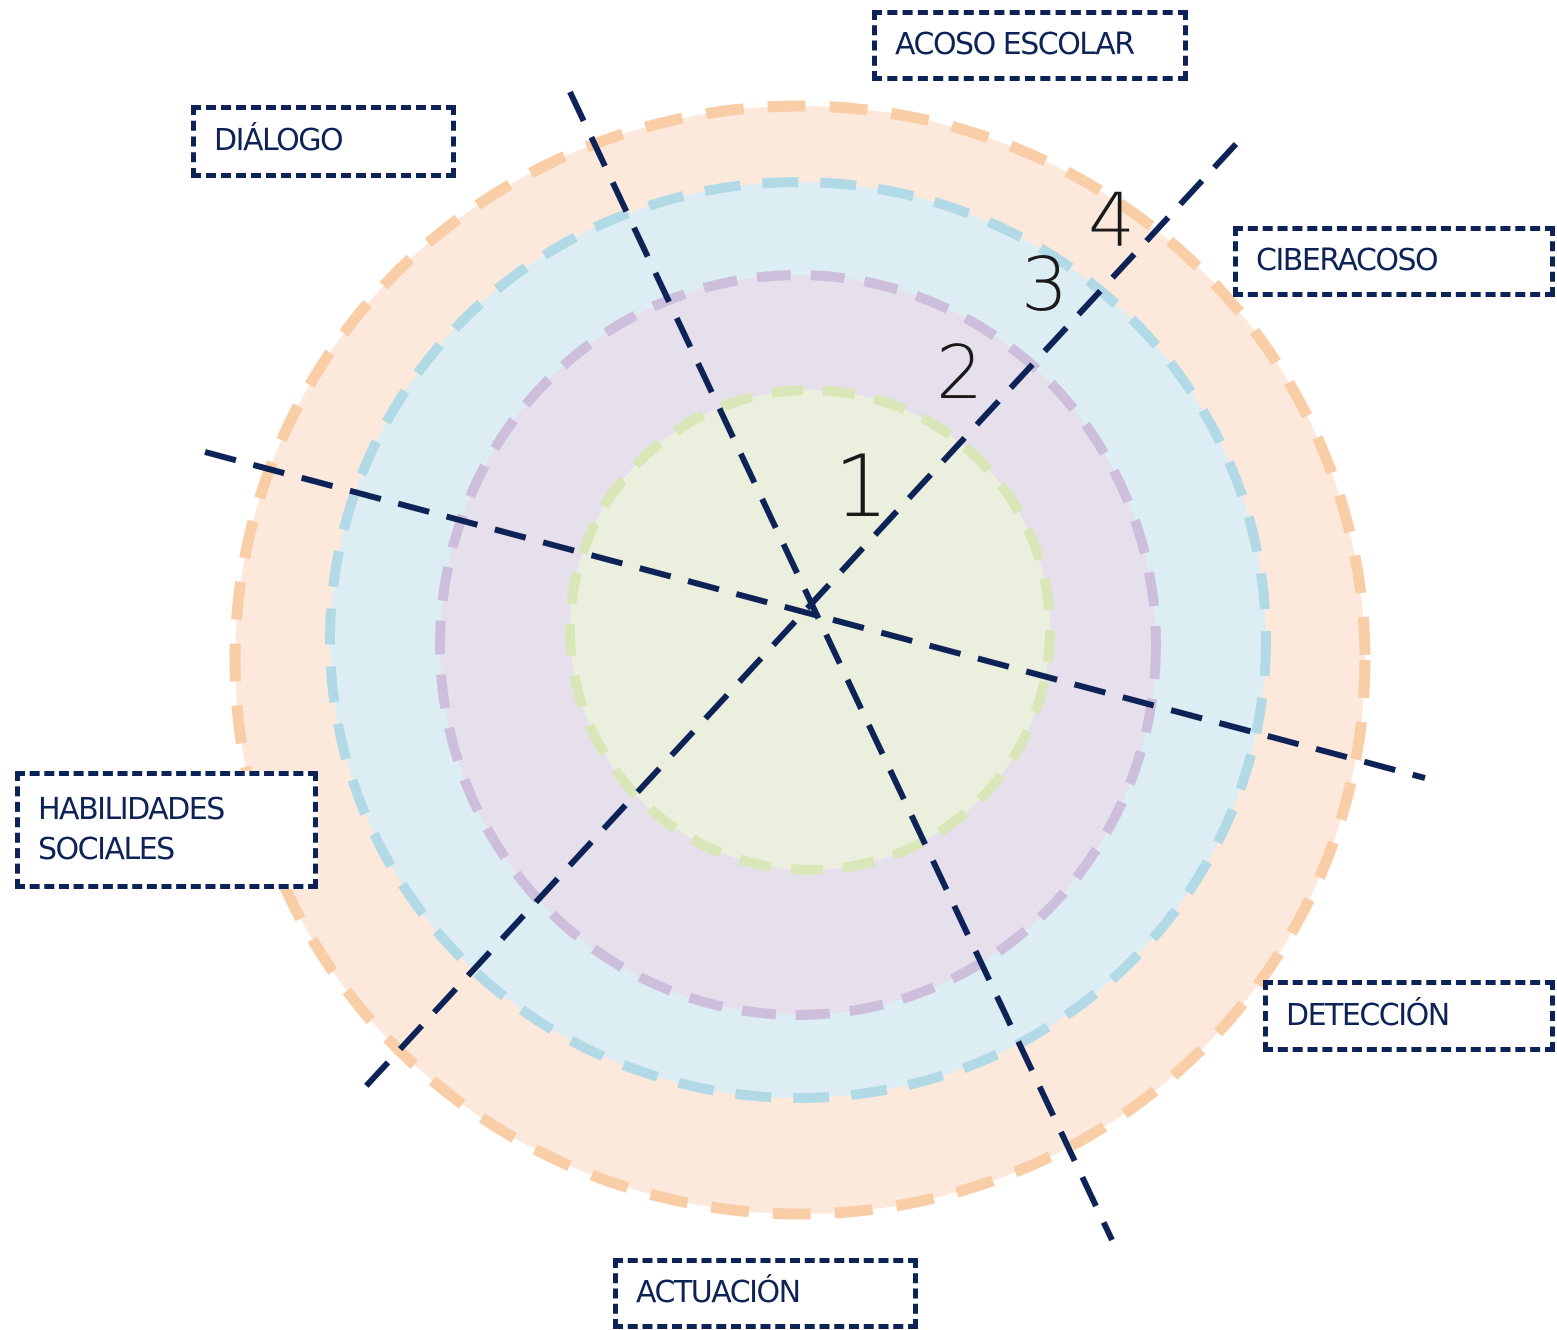 The height and width of the screenshot is (1330, 1557). I want to click on ring-number-2: 2, so click(959, 373).